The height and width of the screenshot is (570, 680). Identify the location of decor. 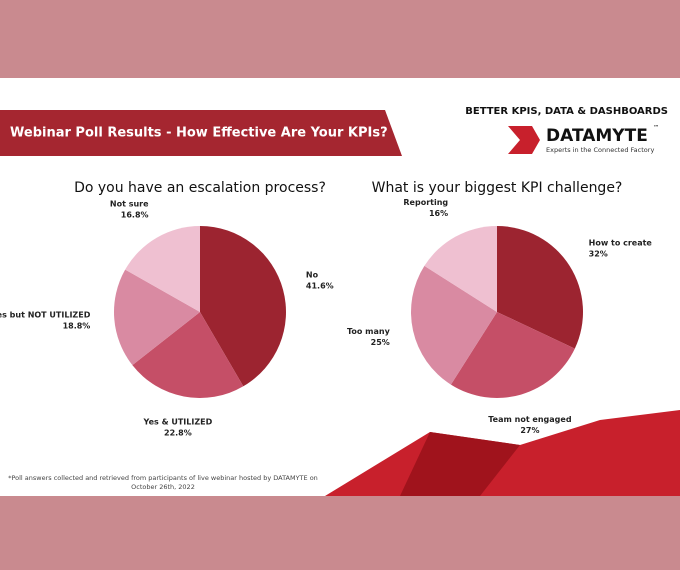
(460, 464).